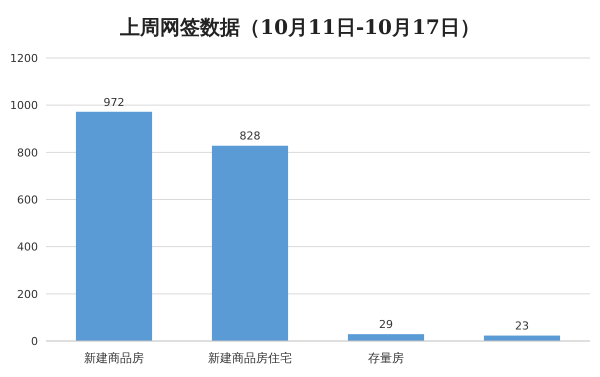 The image size is (600, 377). Describe the element at coordinates (522, 326) in the screenshot. I see `data-label: 23` at that location.